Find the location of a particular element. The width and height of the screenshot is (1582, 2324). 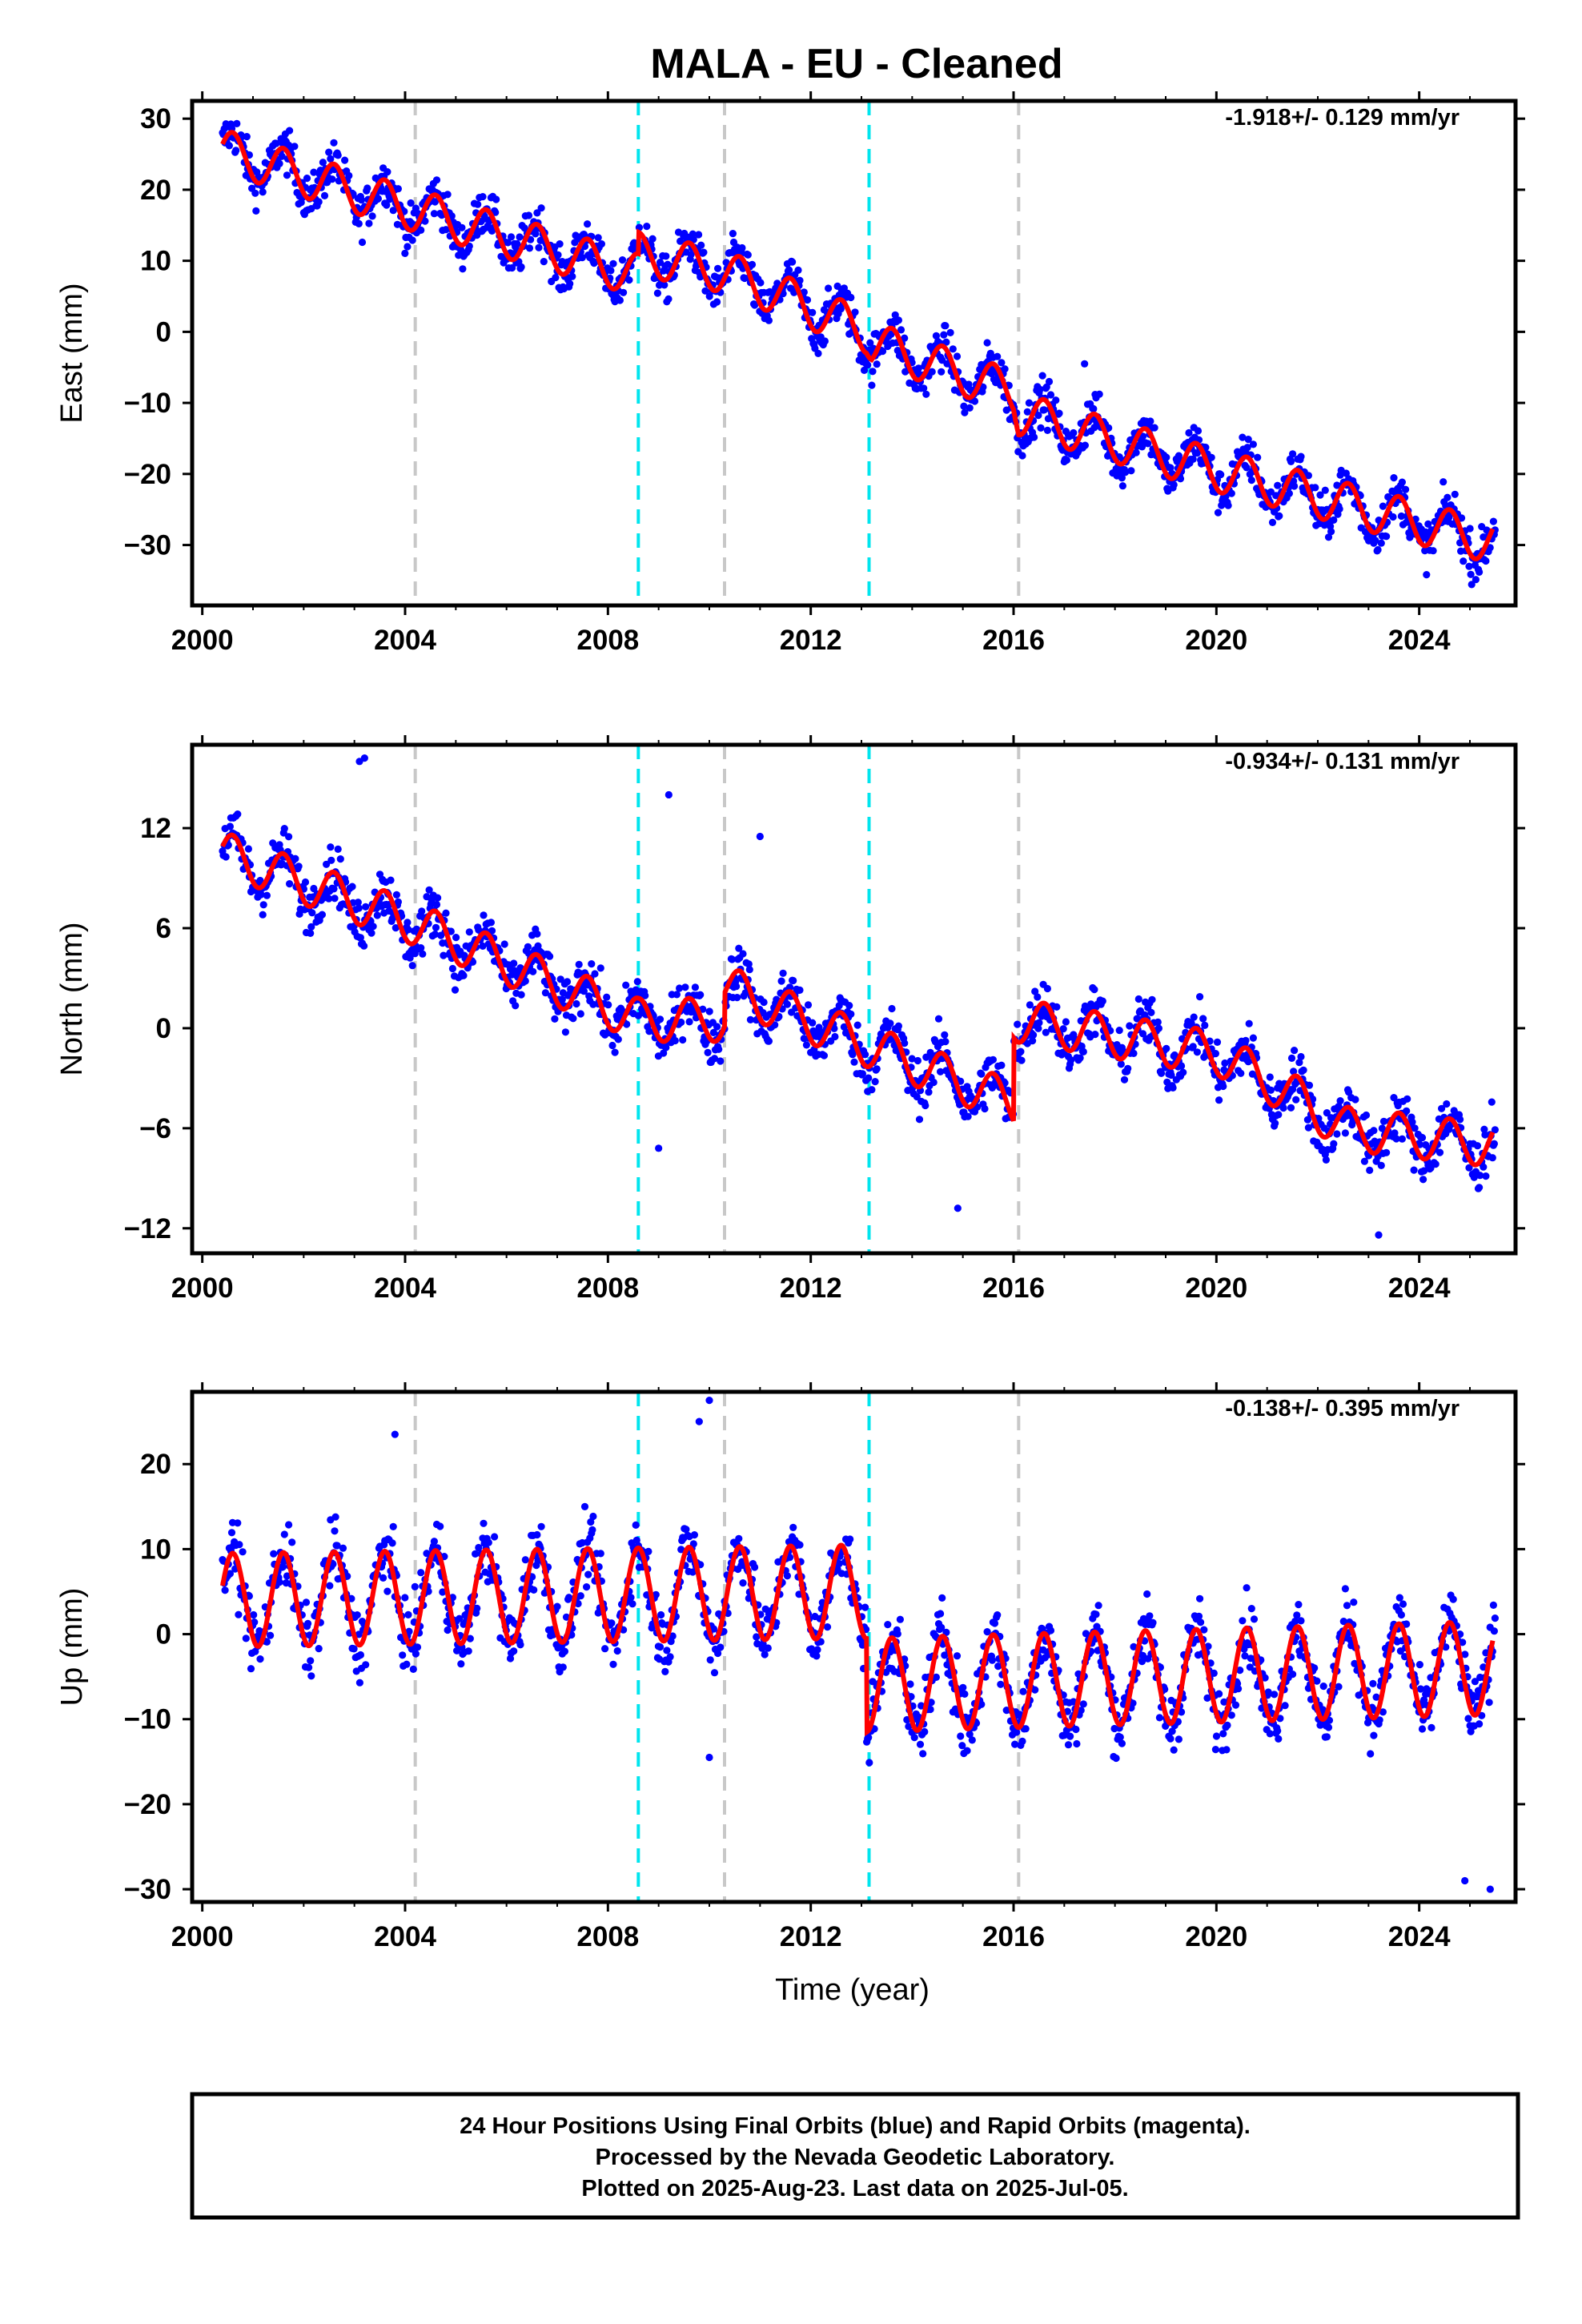

y-tick-label: −6 is located at coordinates (155, 1128).